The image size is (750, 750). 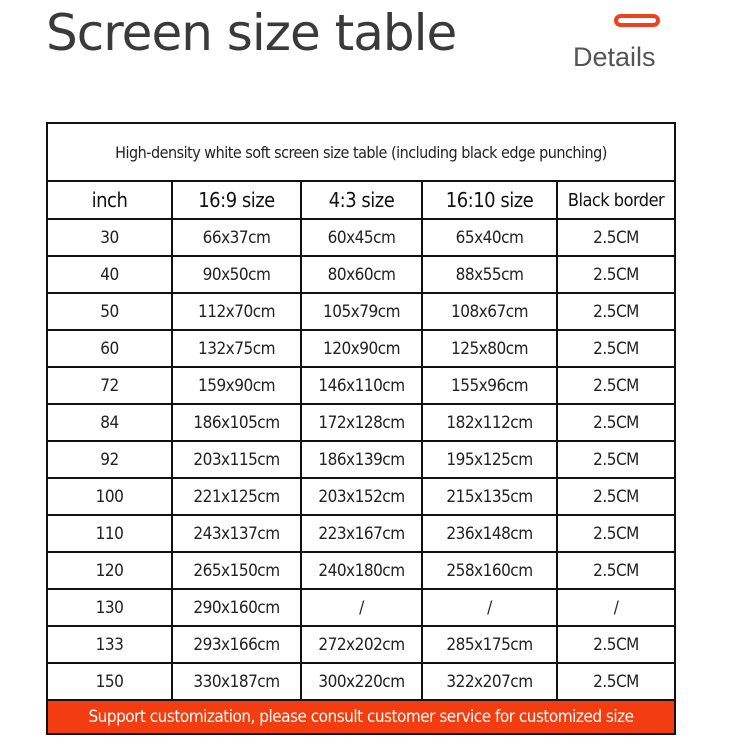 I want to click on table-cell: 100, so click(x=109, y=496).